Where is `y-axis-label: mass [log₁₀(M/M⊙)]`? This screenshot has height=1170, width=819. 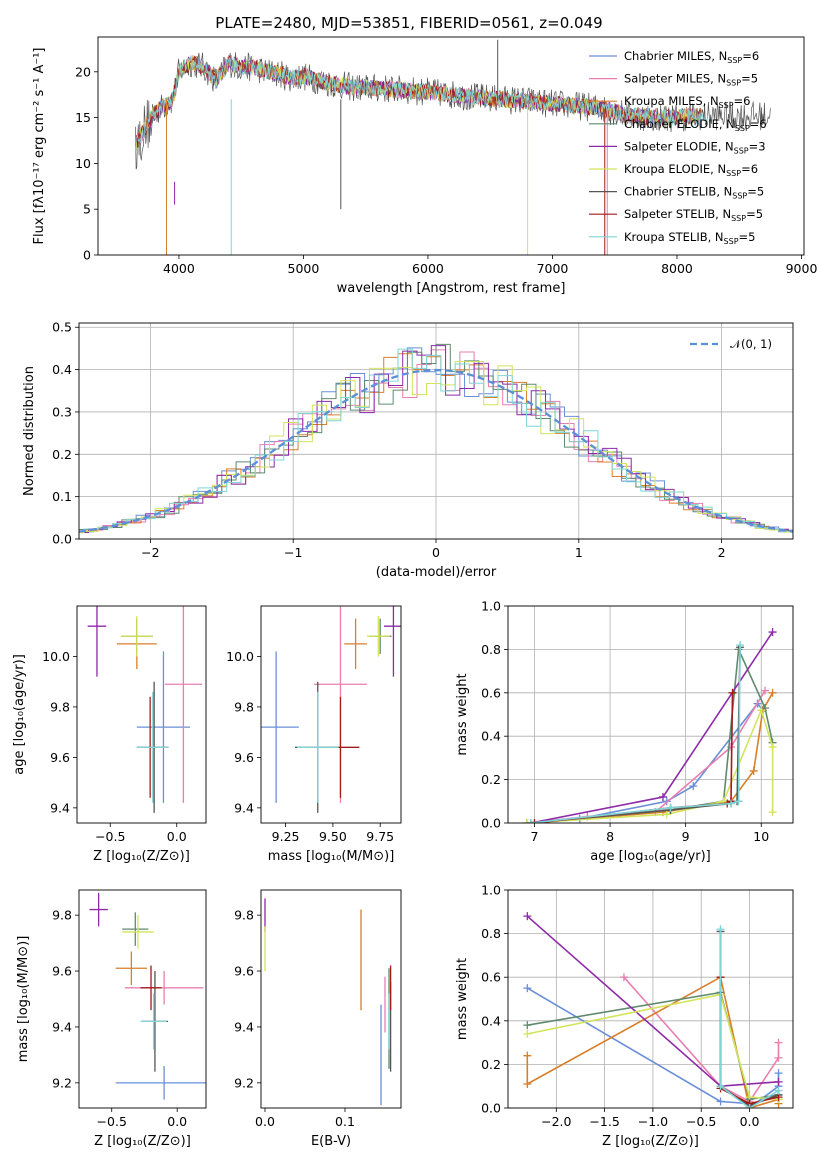
y-axis-label: mass [log₁₀(M/M⊙)] is located at coordinates (23, 999).